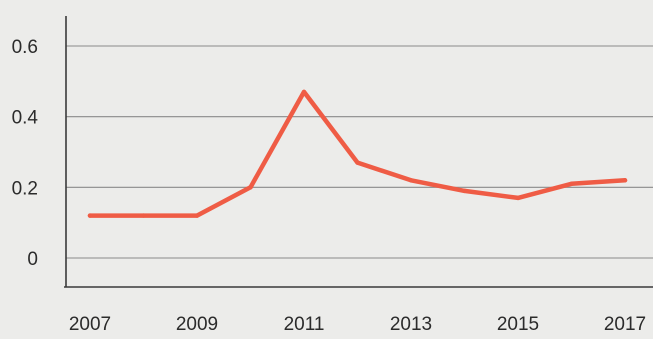 This screenshot has height=339, width=653. What do you see at coordinates (25, 188) in the screenshot?
I see `y-tick-label: 0.2` at bounding box center [25, 188].